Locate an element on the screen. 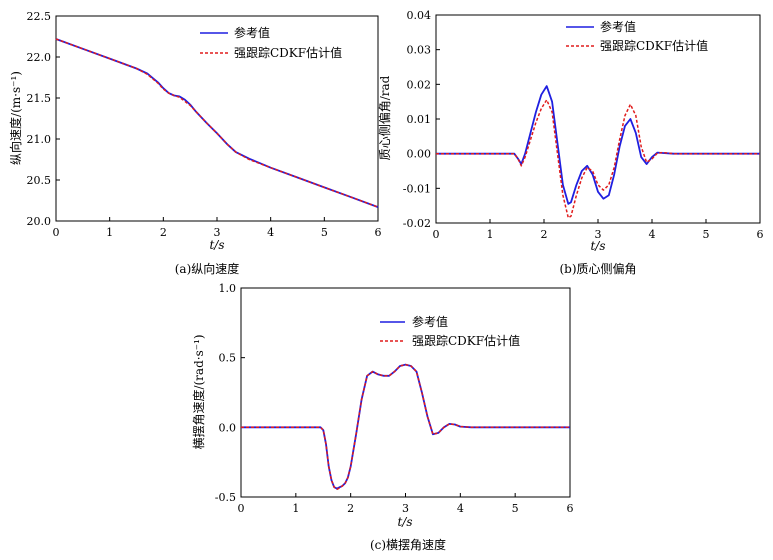 This screenshot has height=560, width=773. panel-a-legend: 参考值 强跟踪CDKF估计值 is located at coordinates (271, 42).